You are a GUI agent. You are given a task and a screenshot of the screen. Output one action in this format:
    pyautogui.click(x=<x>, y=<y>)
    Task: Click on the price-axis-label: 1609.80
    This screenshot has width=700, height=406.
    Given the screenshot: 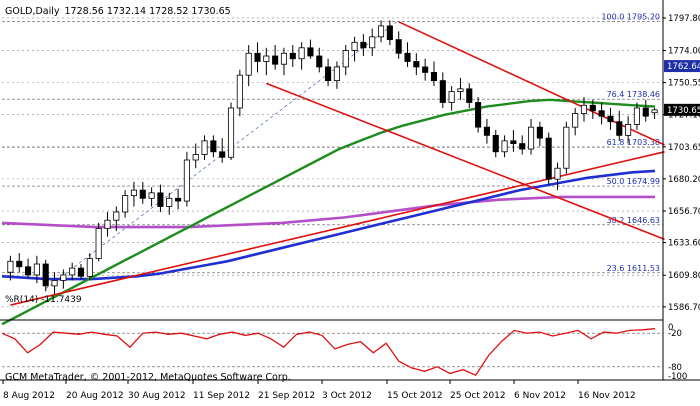 What is the action you would take?
    pyautogui.click(x=684, y=276)
    